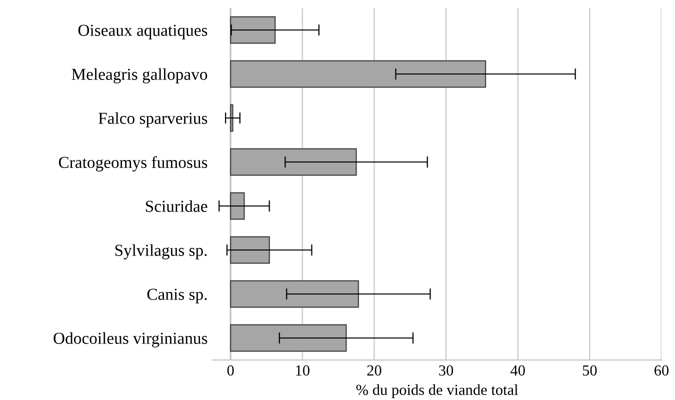 The image size is (675, 400). I want to click on x-tick-label: 20, so click(374, 370).